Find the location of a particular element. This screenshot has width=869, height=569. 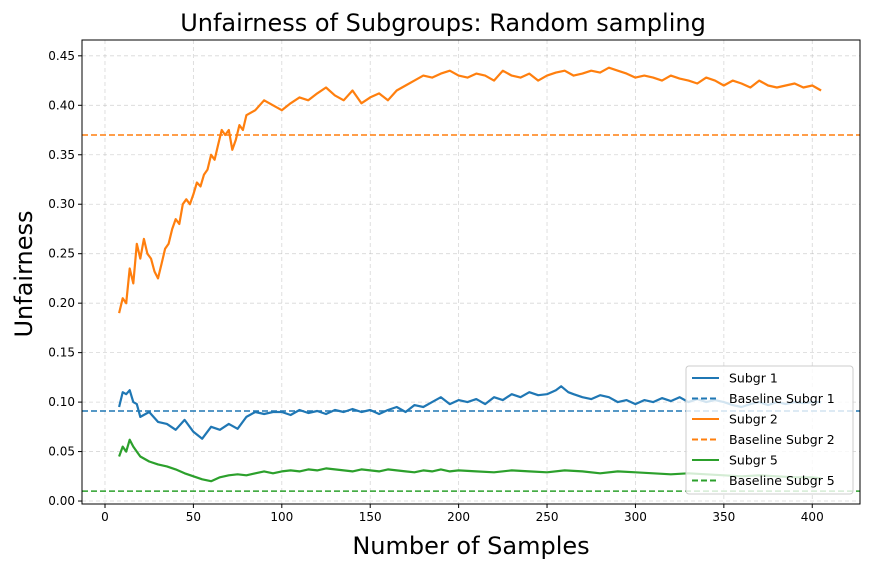

y-tick-label: 0.25 is located at coordinates (61, 254).